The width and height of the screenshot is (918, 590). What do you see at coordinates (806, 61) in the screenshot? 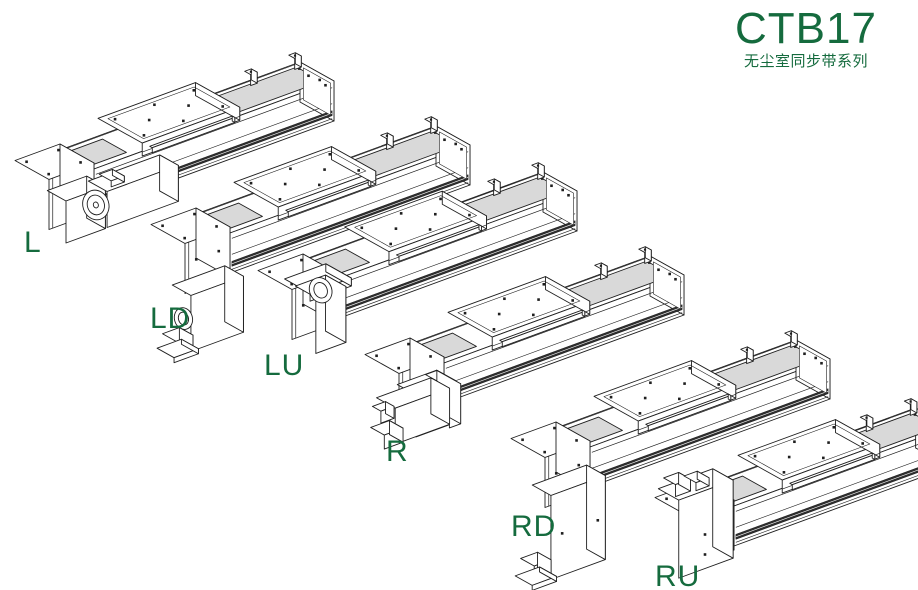
I see `series-subtitle: 无尘室同步带系列` at bounding box center [806, 61].